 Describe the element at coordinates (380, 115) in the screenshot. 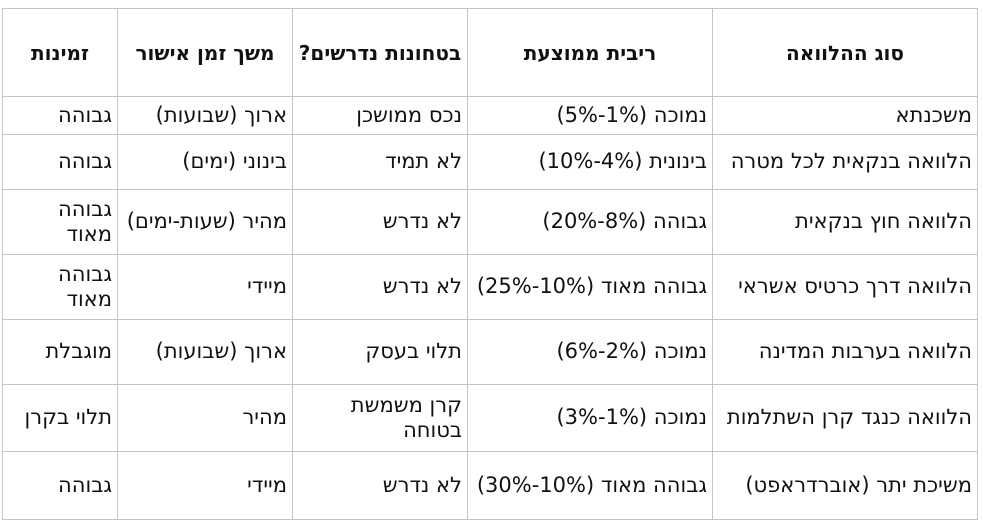

I see `table-cell: נכס ממושכן` at that location.